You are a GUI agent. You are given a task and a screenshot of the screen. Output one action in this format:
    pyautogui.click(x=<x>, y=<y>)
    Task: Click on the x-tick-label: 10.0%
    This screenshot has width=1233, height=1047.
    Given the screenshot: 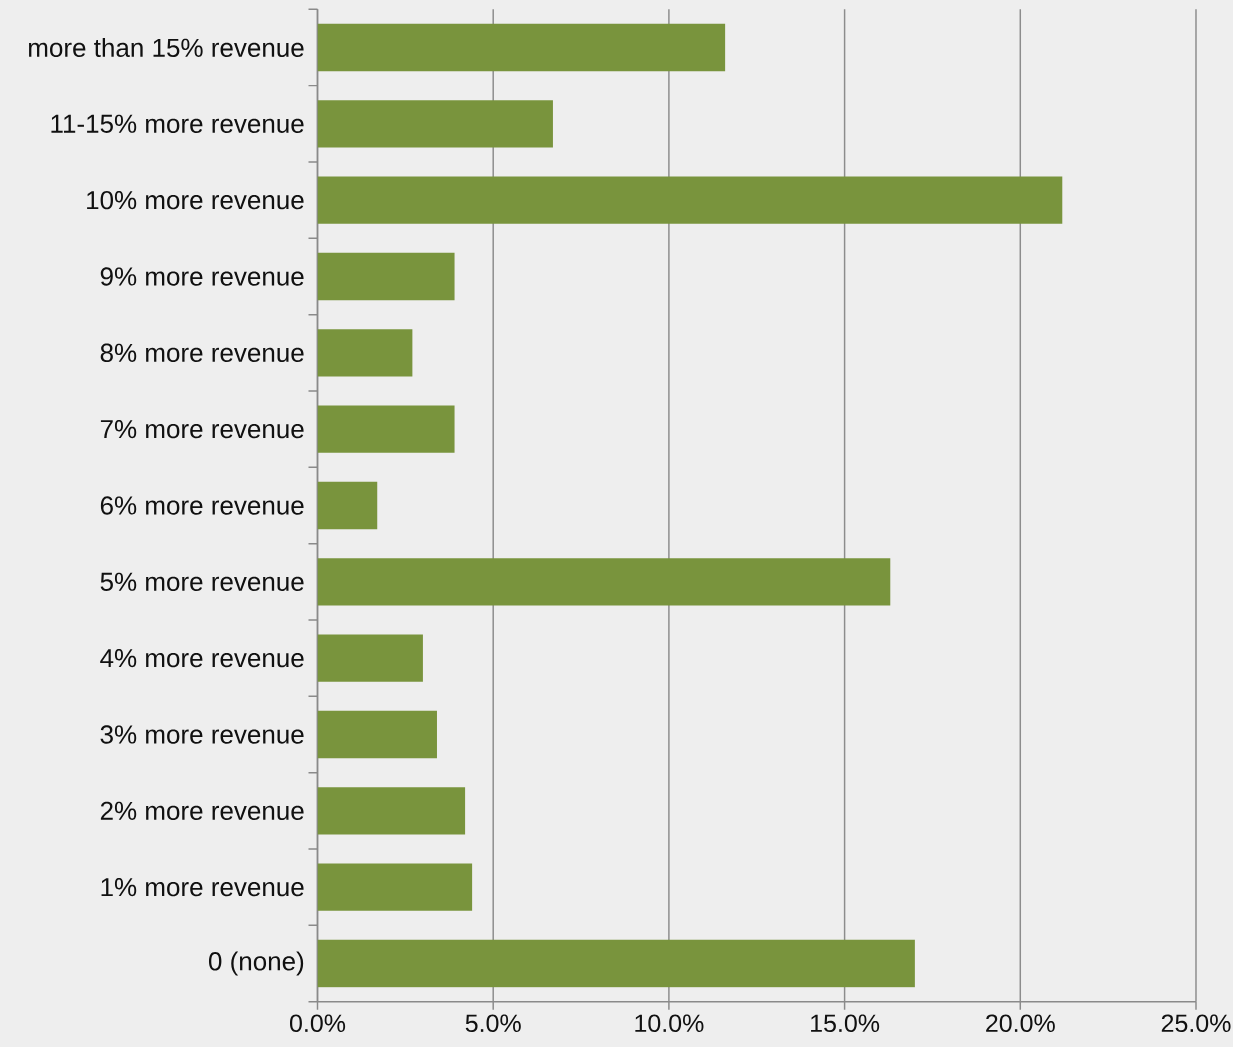 What is the action you would take?
    pyautogui.click(x=669, y=1023)
    